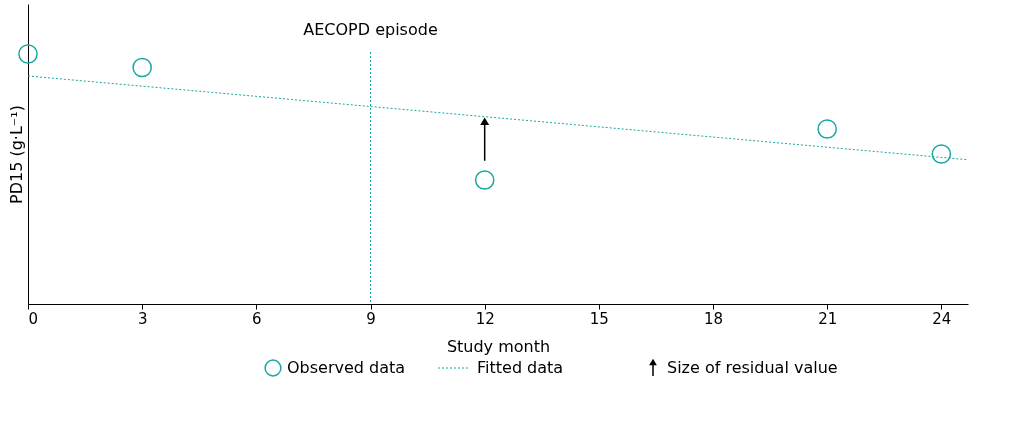 The image size is (1026, 439). Describe the element at coordinates (485, 318) in the screenshot. I see `x-tick-label: 12` at that location.